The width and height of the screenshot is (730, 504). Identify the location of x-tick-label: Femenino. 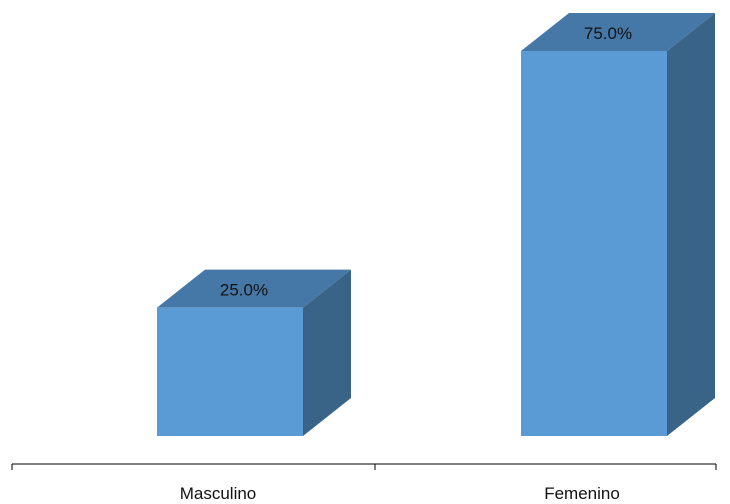
(582, 493).